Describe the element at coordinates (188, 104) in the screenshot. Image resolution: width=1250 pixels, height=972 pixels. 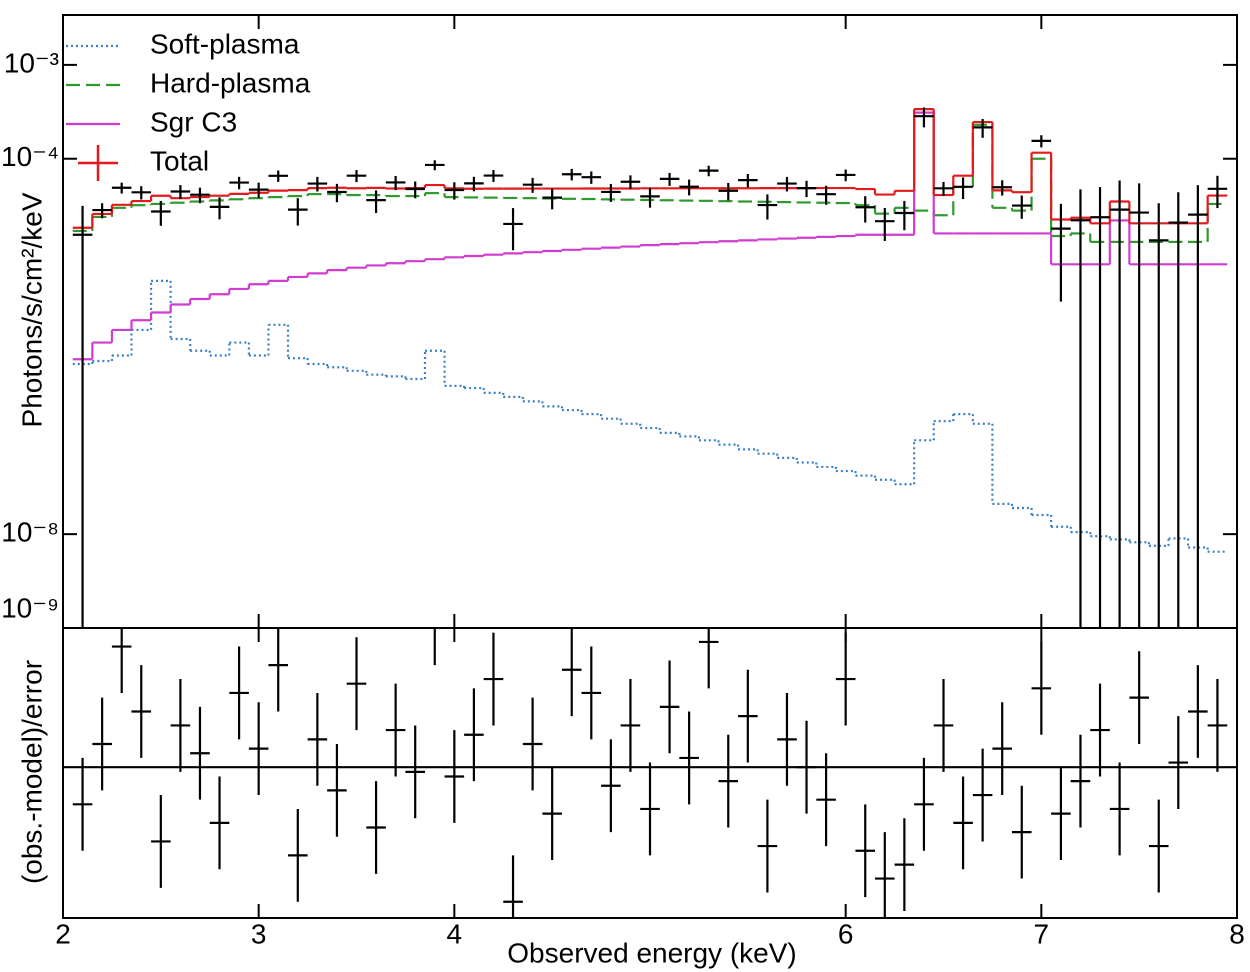
I see `legend: Soft-plasma Hard-plasma Sgr C3 Total` at that location.